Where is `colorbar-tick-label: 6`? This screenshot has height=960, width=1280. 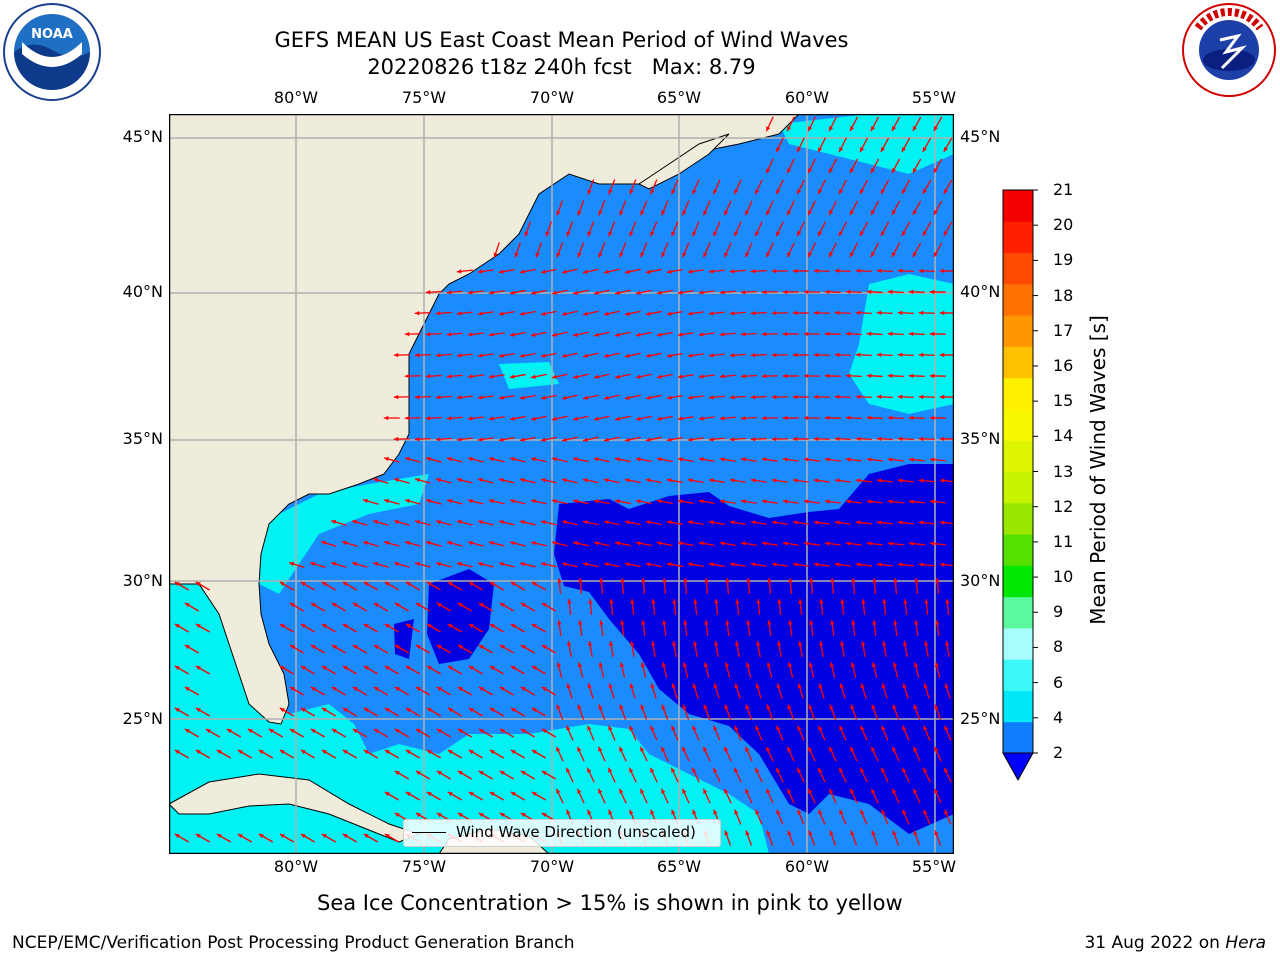 colorbar-tick-label: 6 is located at coordinates (1058, 682).